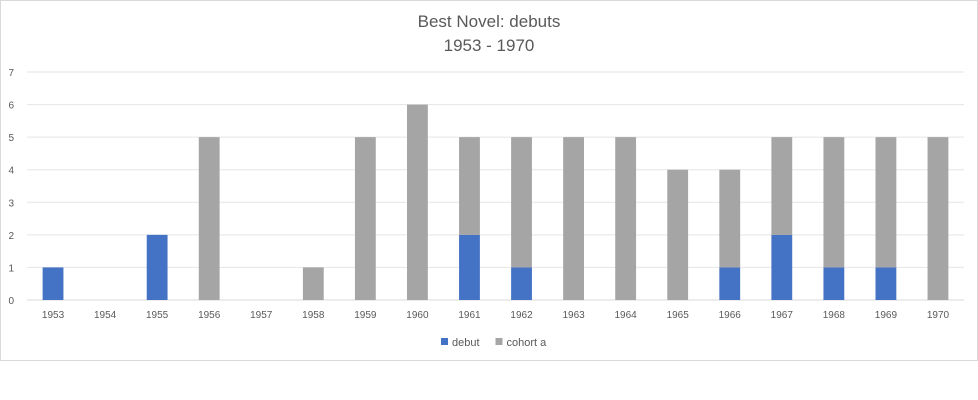 The height and width of the screenshot is (400, 978). Describe the element at coordinates (11, 187) in the screenshot. I see `y-axis-ticks: 0 1 2 3 4 5 6 7` at that location.